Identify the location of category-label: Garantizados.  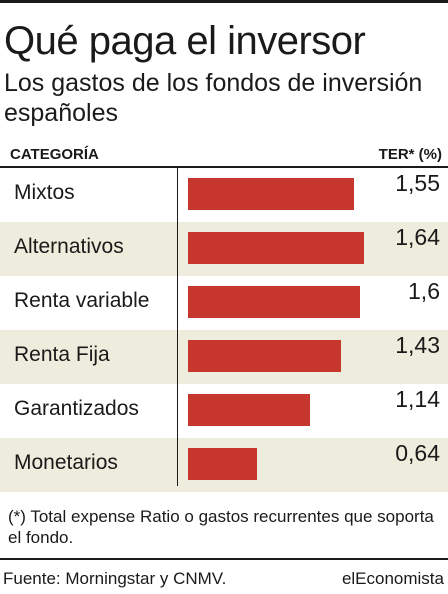
(76, 408).